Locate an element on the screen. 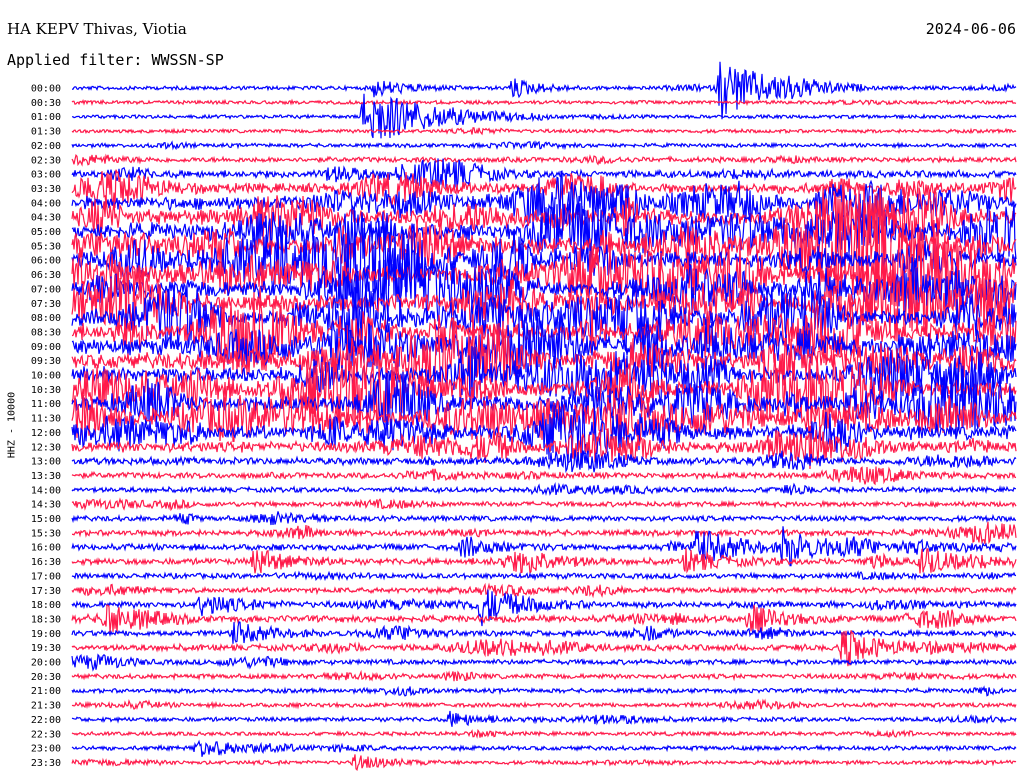 The image size is (1024, 780). tick-label: 20:30 is located at coordinates (46, 677).